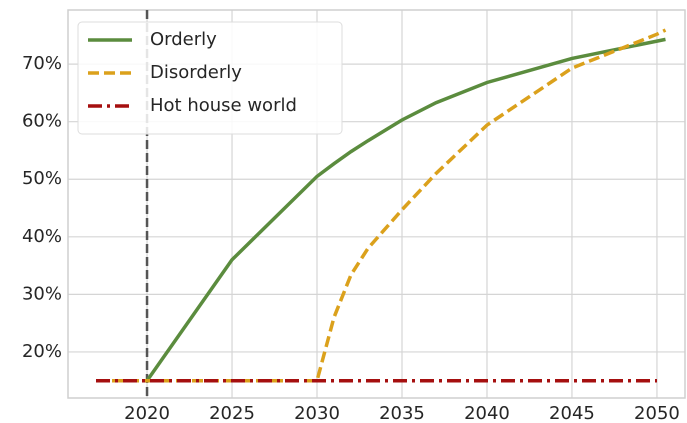 The width and height of the screenshot is (687, 423). I want to click on x-tick-label: 2045, so click(572, 413).